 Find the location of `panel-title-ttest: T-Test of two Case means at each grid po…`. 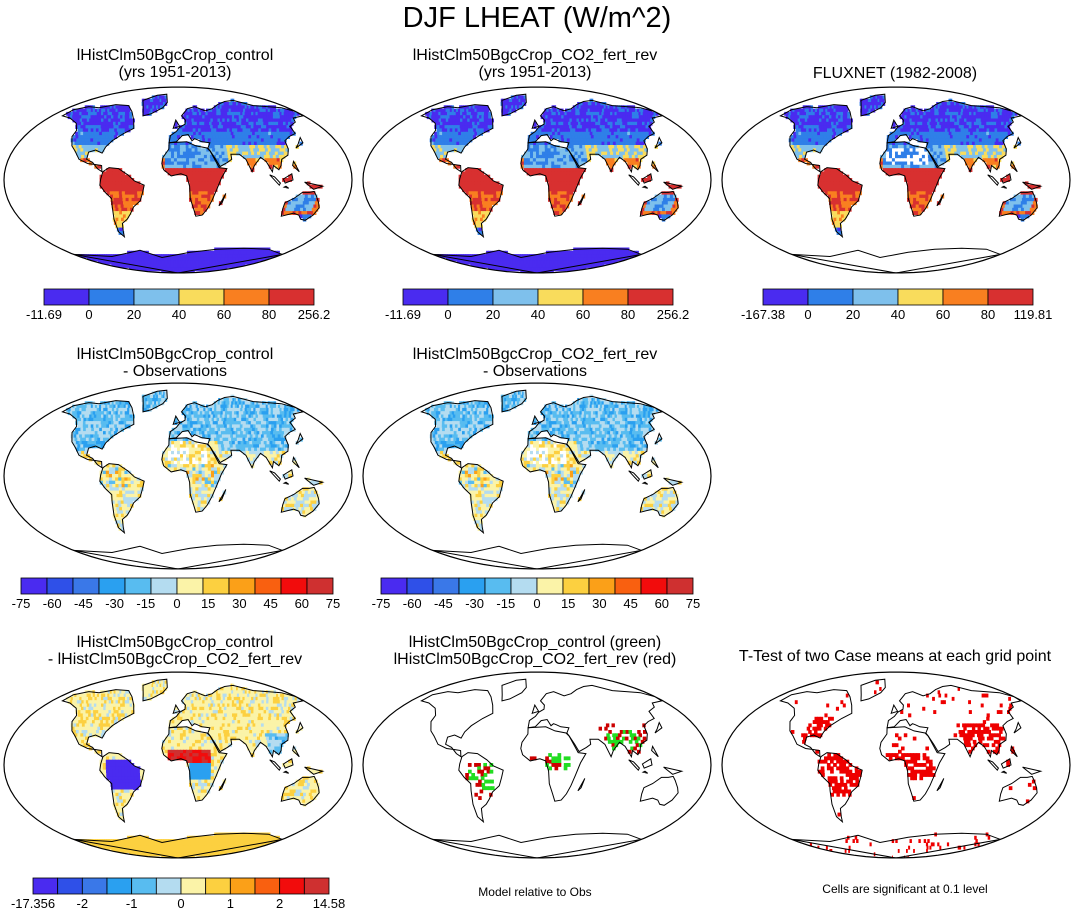

panel-title-ttest: T-Test of two Case means at each grid po… is located at coordinates (895, 656).